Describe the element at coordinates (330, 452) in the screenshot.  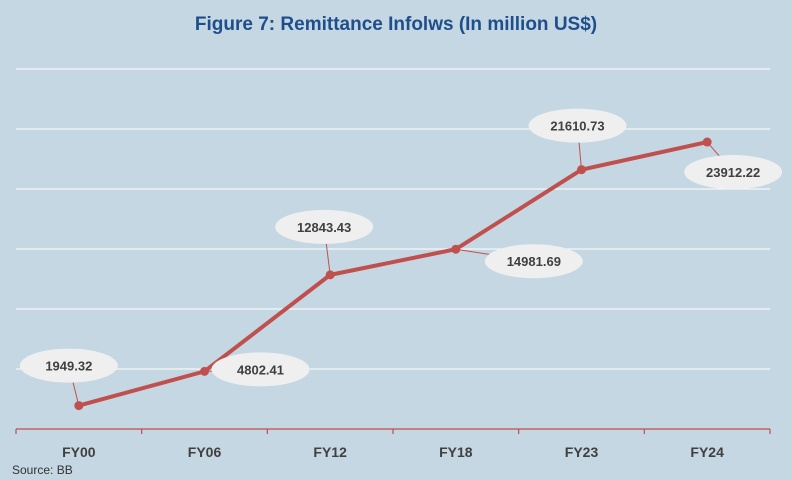
I see `x-tick-label: FY12` at that location.